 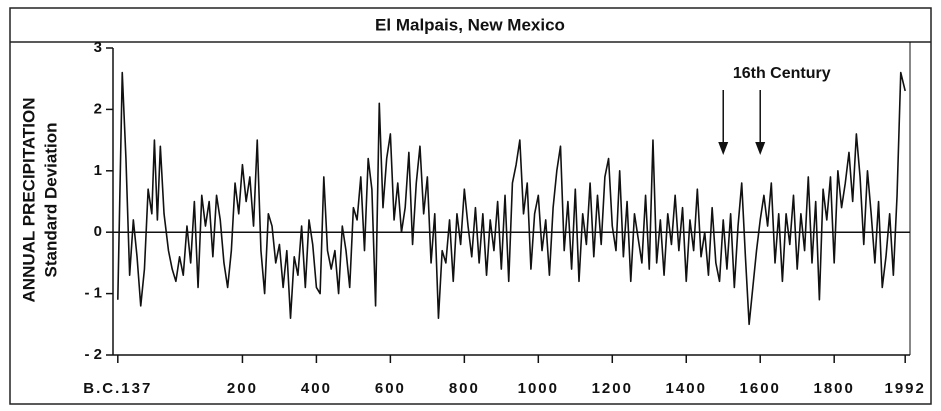 I want to click on x-tick-label: 1000, so click(x=538, y=388).